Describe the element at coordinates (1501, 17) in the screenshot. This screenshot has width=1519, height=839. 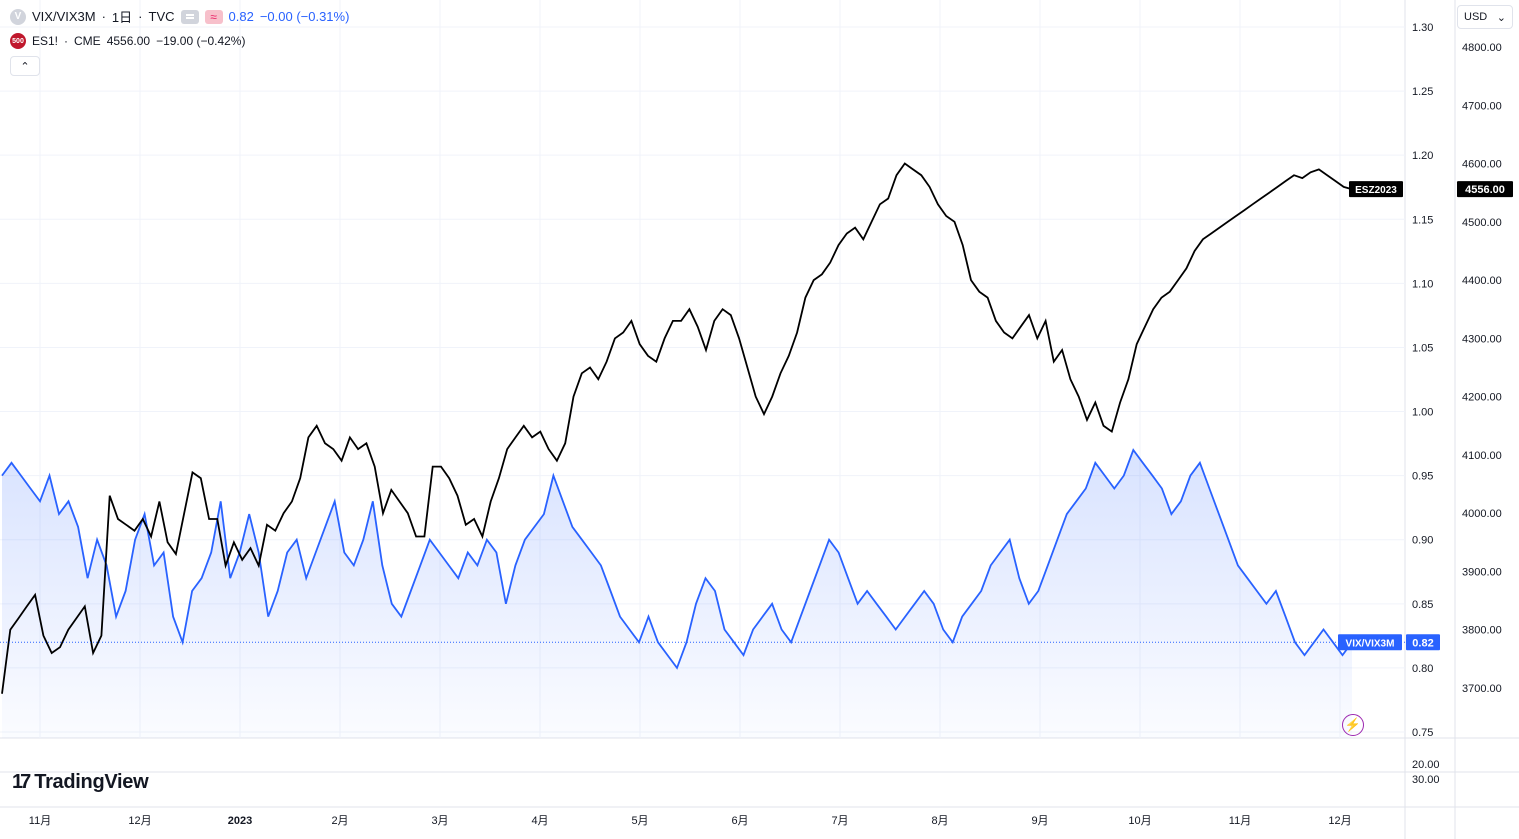
I see `chevron-down-icon: ⌄` at that location.